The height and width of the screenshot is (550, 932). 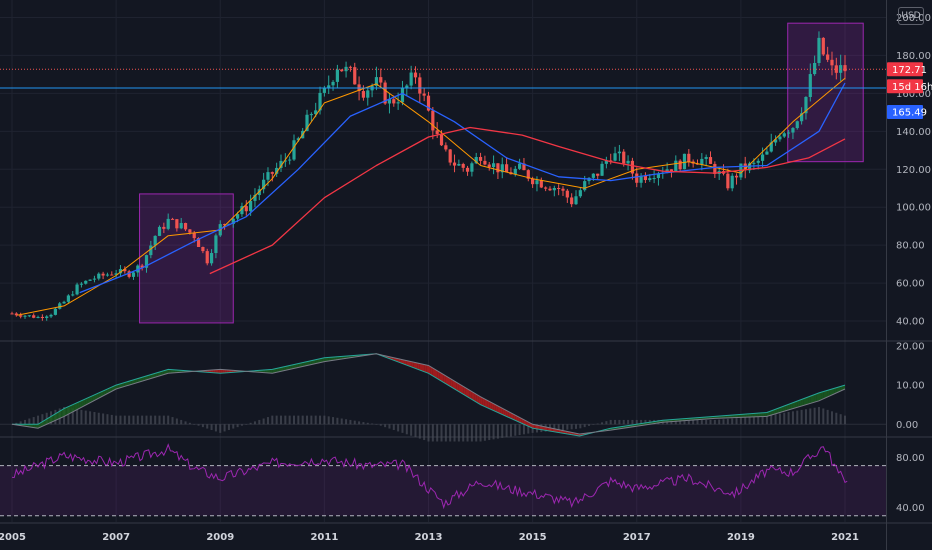 I want to click on price-lines, so click(x=443, y=78).